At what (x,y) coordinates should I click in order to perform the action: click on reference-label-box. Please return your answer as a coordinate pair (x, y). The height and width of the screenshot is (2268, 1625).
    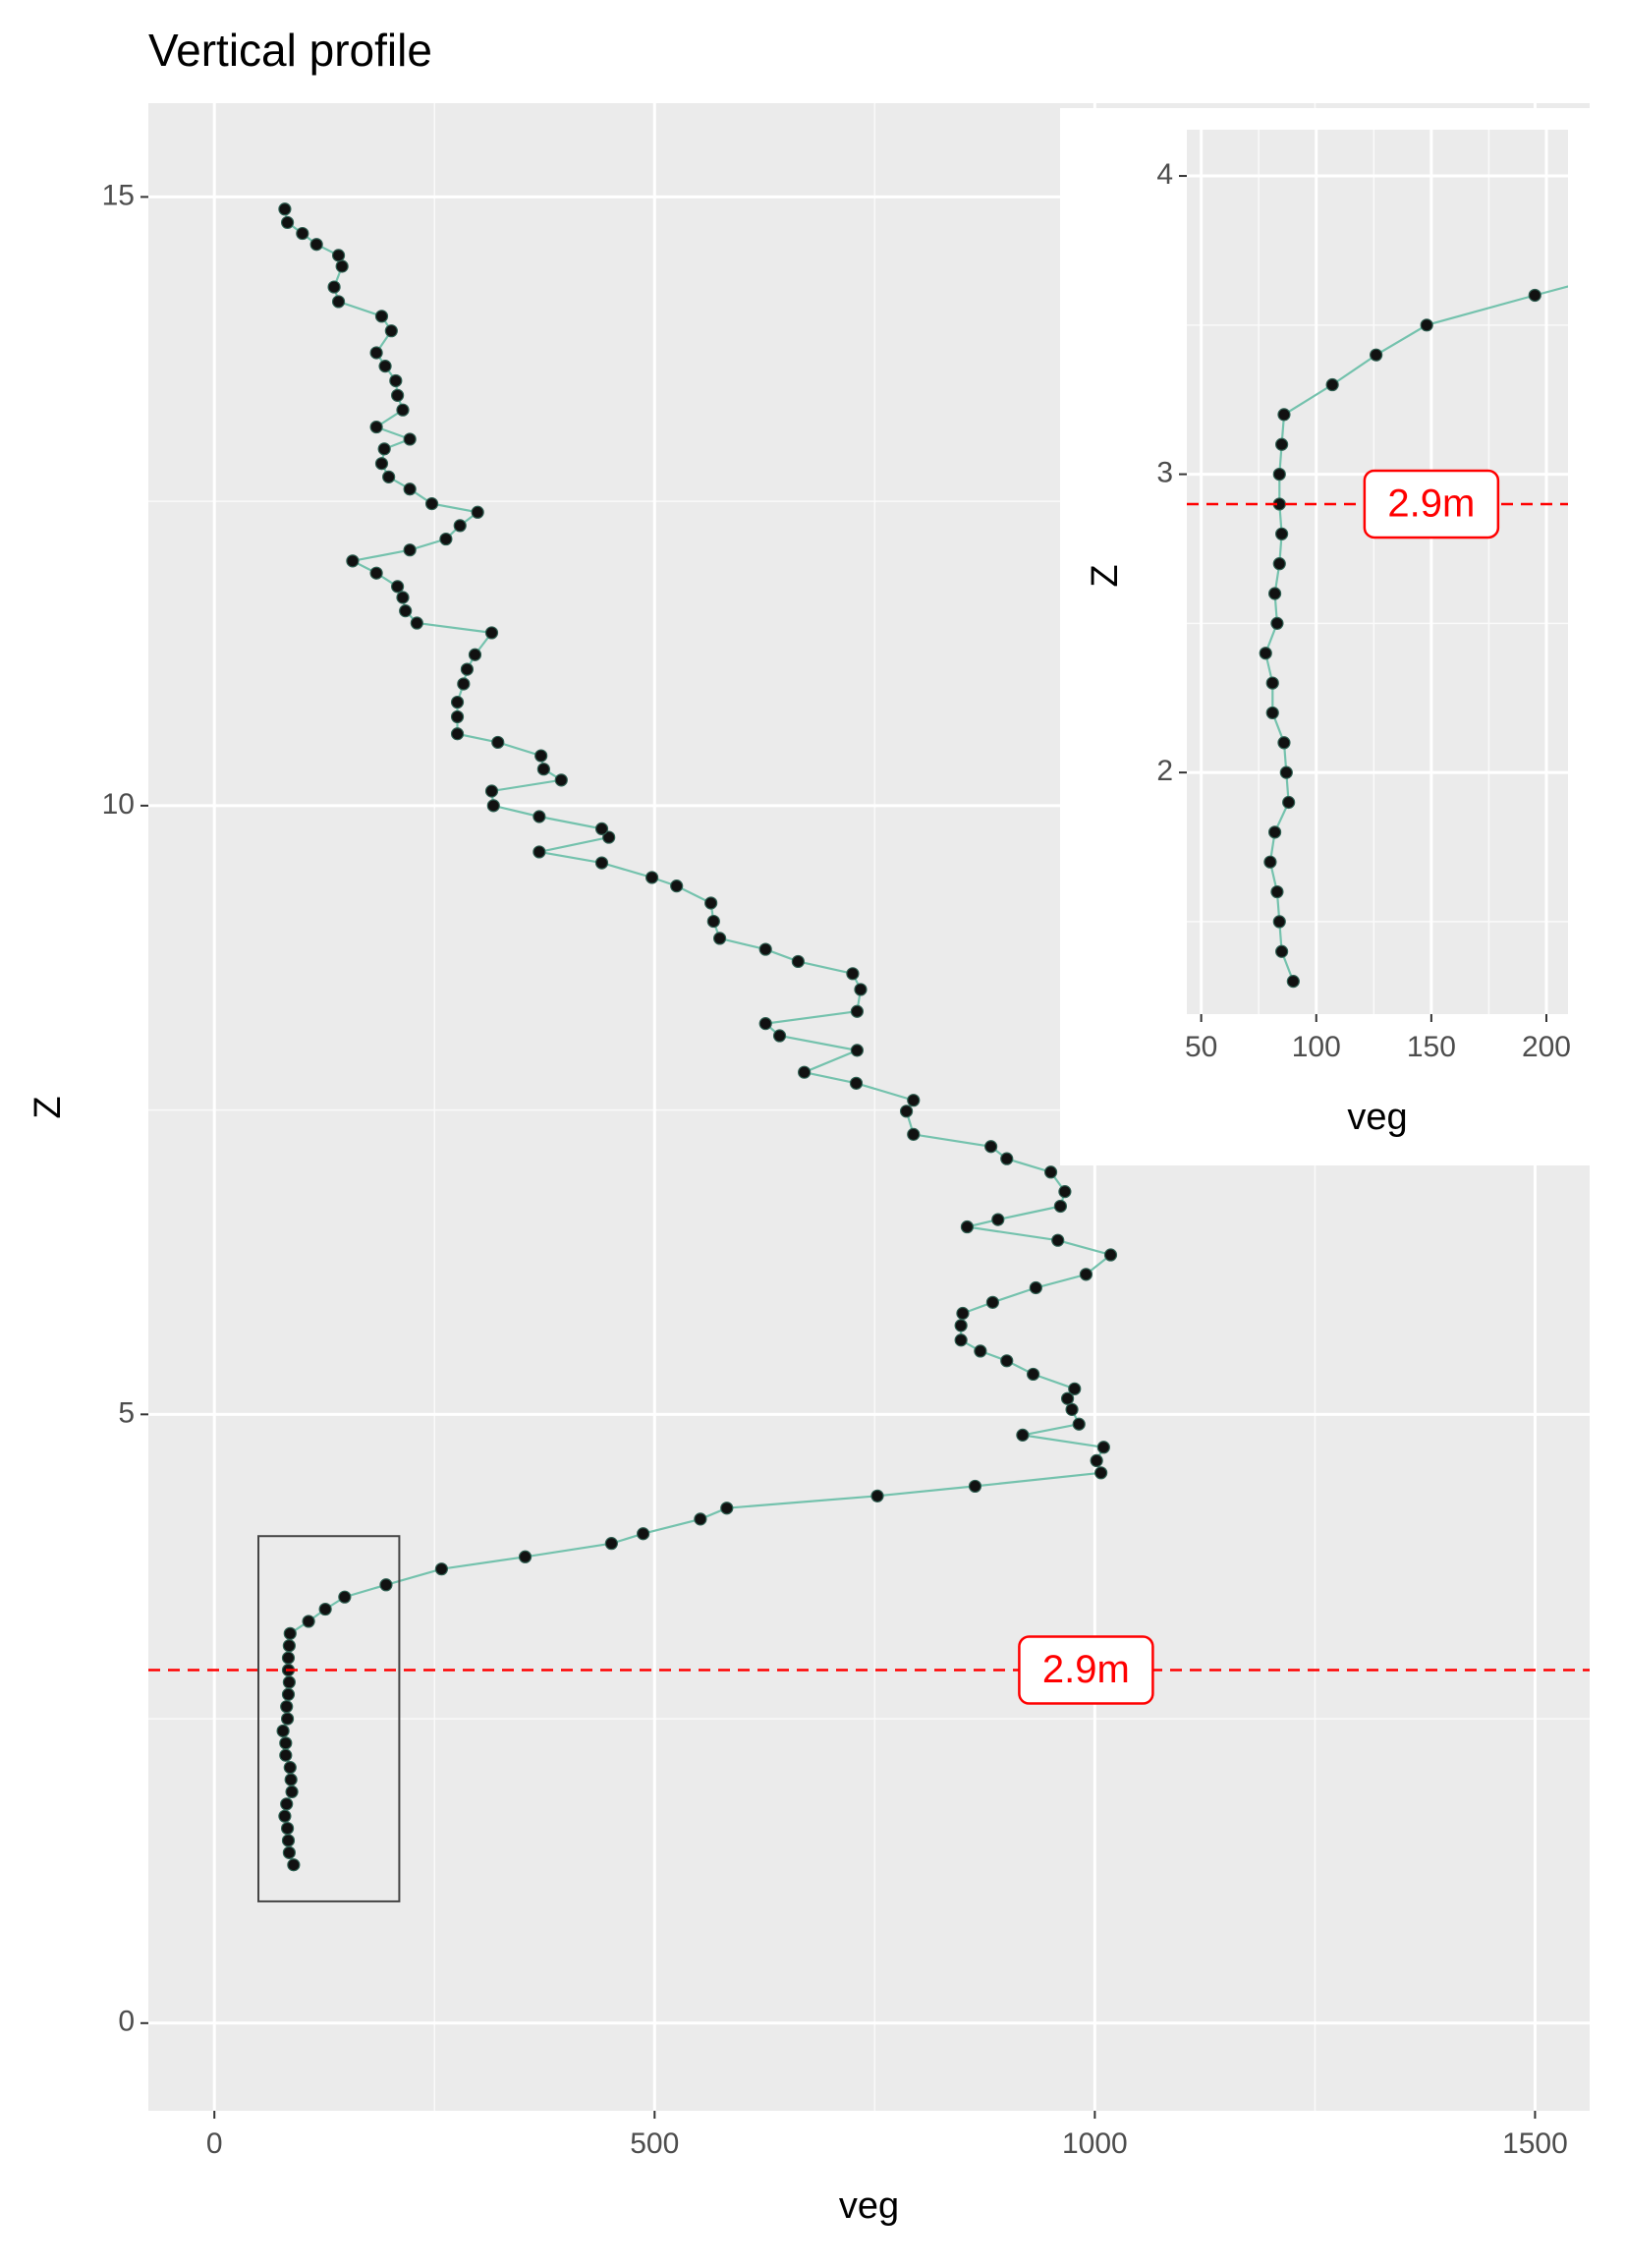
    Looking at the image, I should click on (1086, 1670).